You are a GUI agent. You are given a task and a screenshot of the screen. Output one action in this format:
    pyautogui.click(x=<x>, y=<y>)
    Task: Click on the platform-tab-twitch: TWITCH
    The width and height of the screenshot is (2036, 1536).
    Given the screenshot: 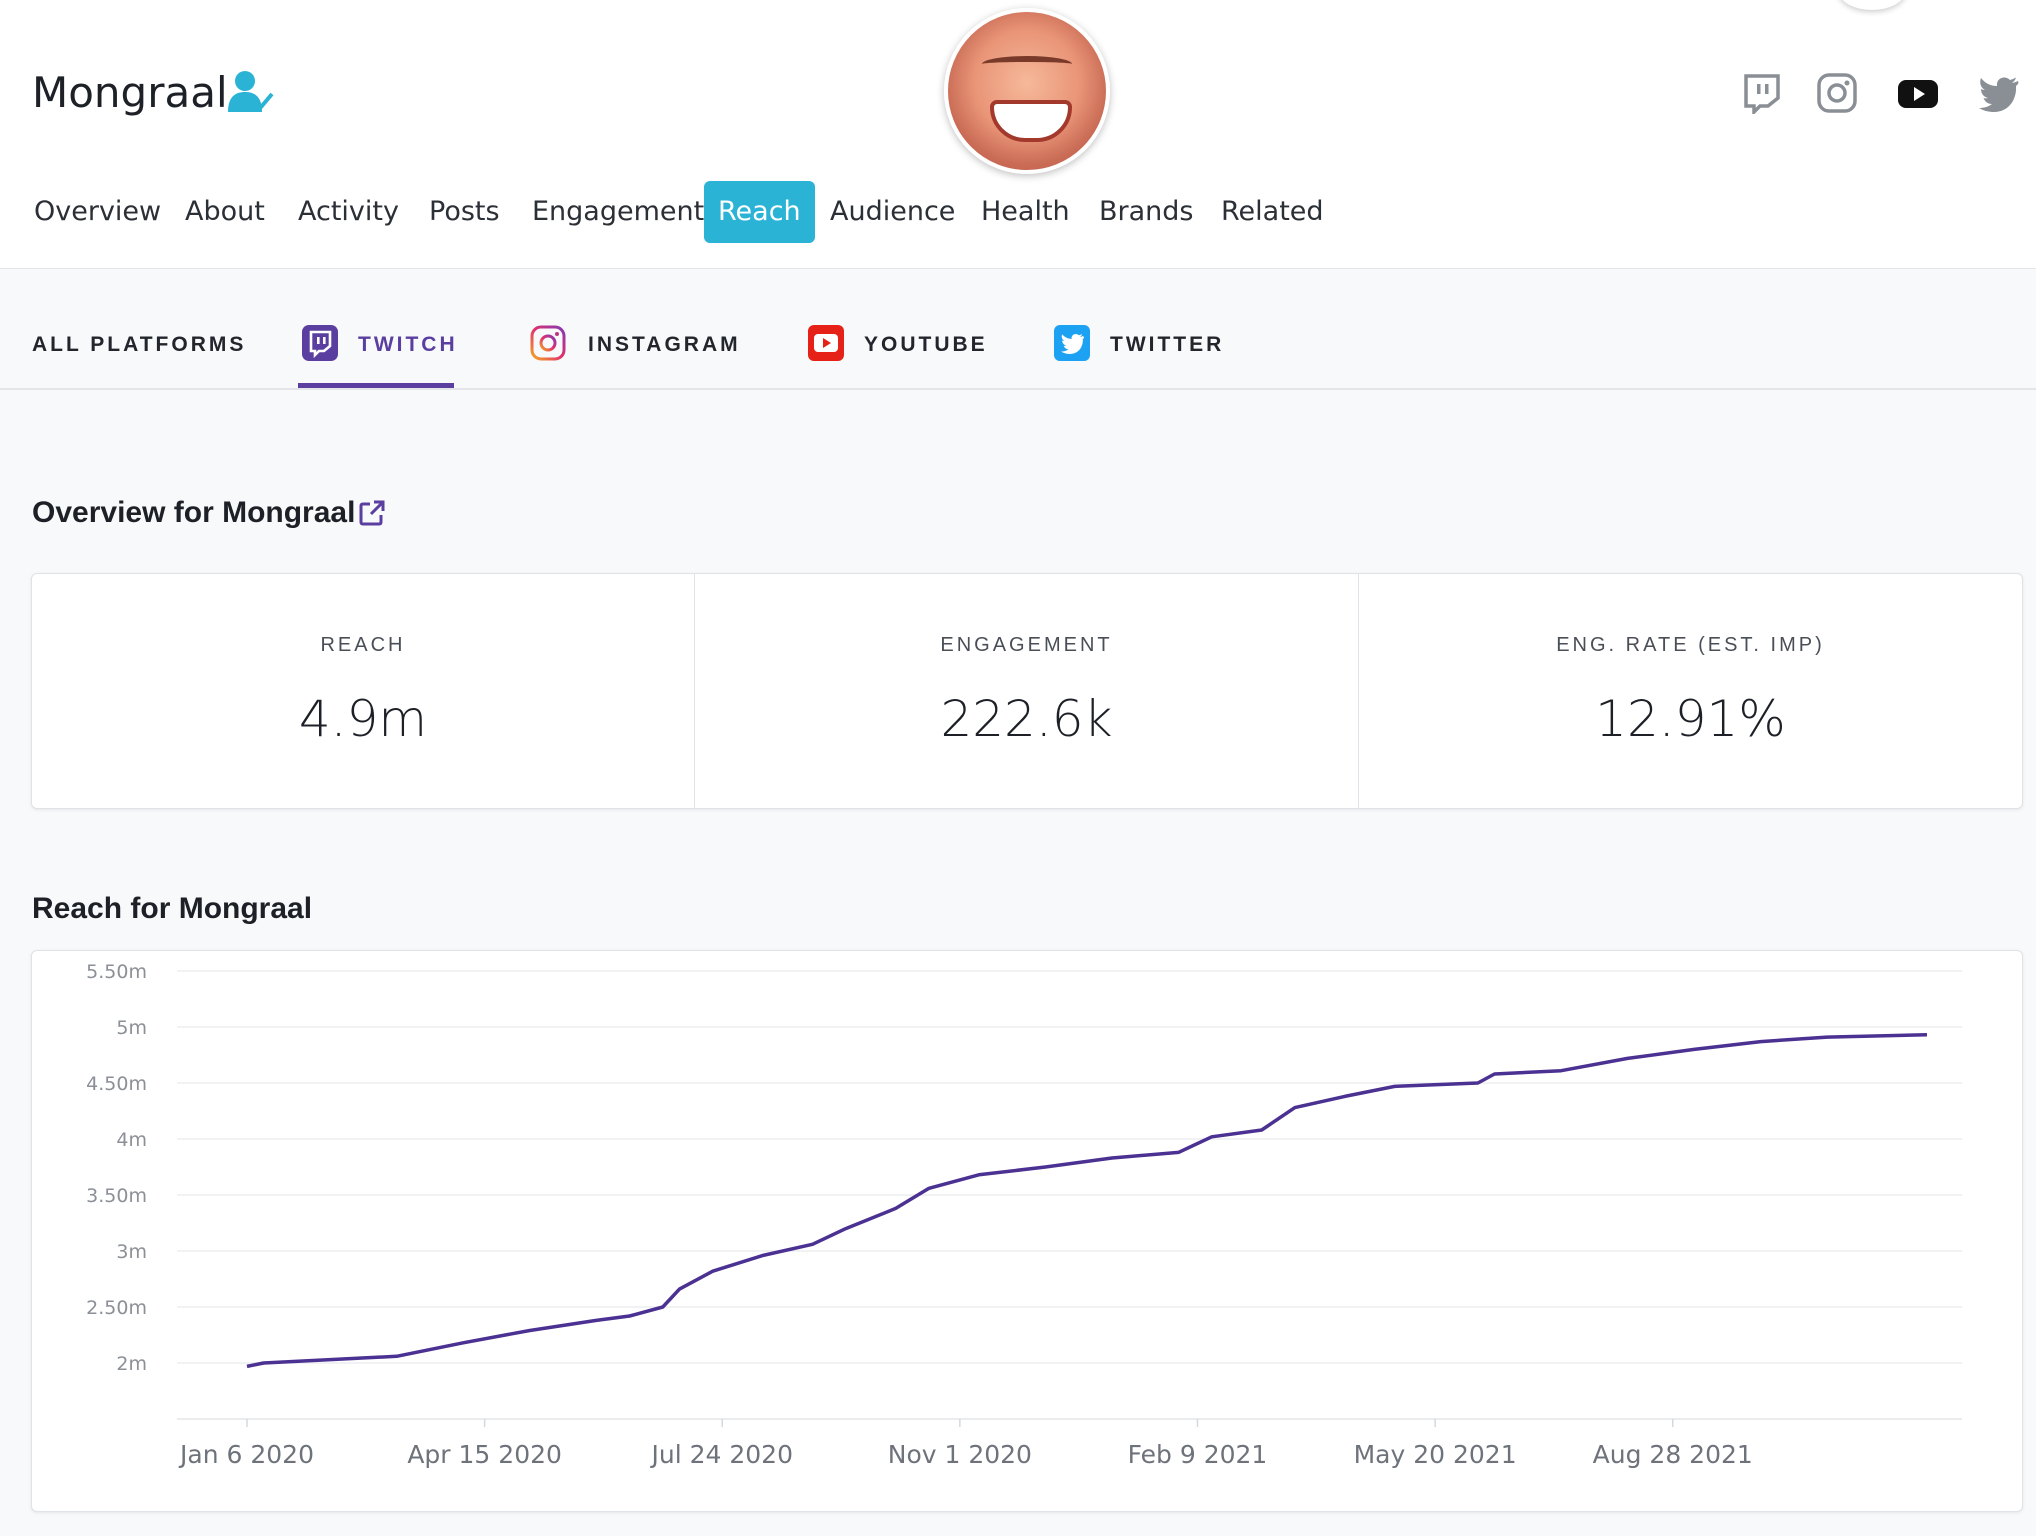 What is the action you would take?
    pyautogui.click(x=408, y=344)
    